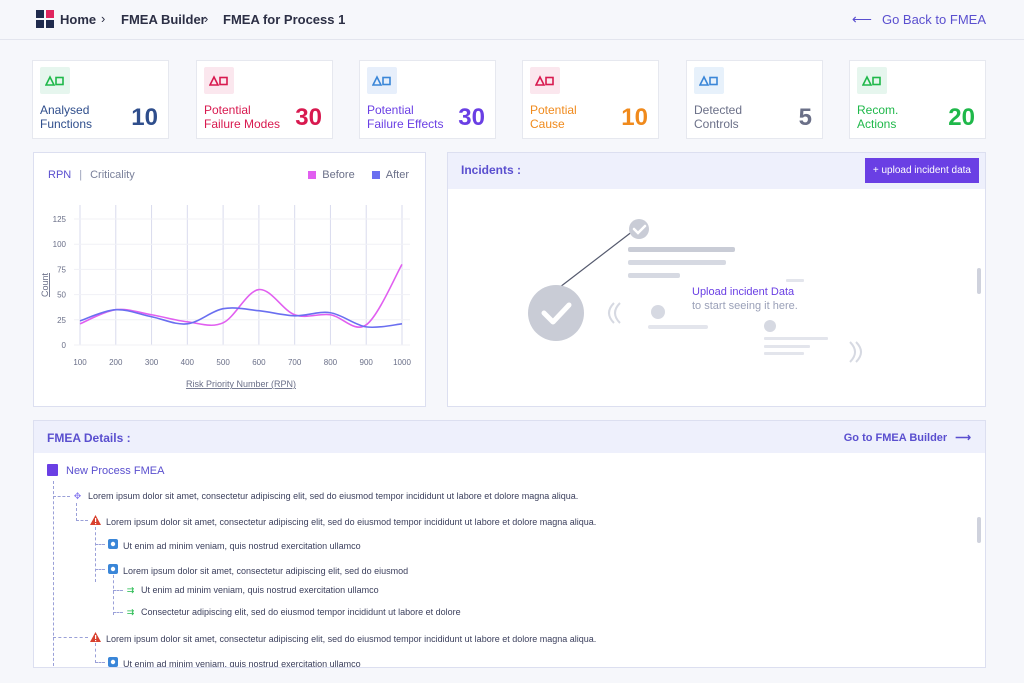  What do you see at coordinates (77, 496) in the screenshot?
I see `function-icon: ✥` at bounding box center [77, 496].